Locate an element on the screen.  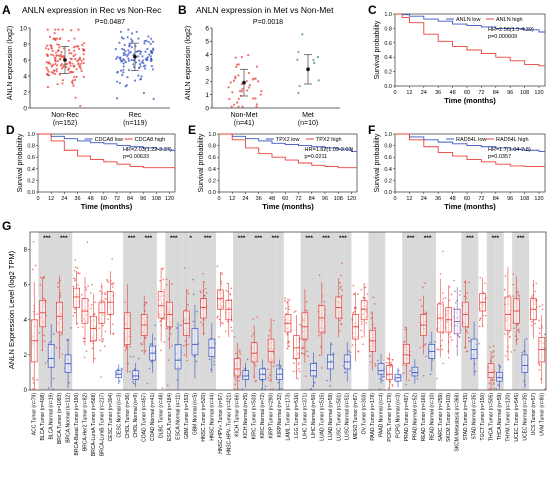
survival-curve-low is located at coordinates (288, 142).